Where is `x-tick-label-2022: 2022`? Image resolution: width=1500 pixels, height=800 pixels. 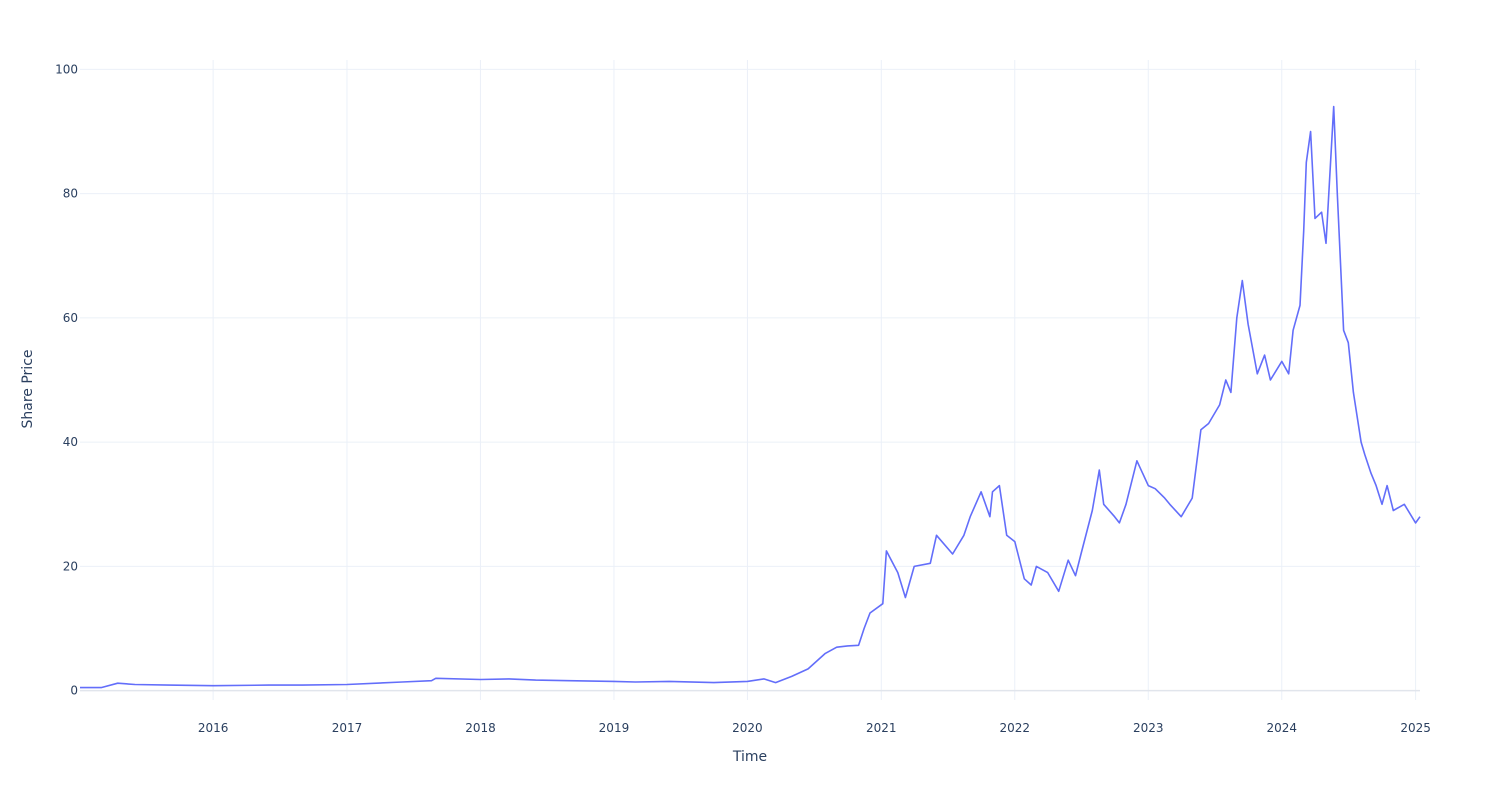 x-tick-label-2022: 2022 is located at coordinates (1015, 728).